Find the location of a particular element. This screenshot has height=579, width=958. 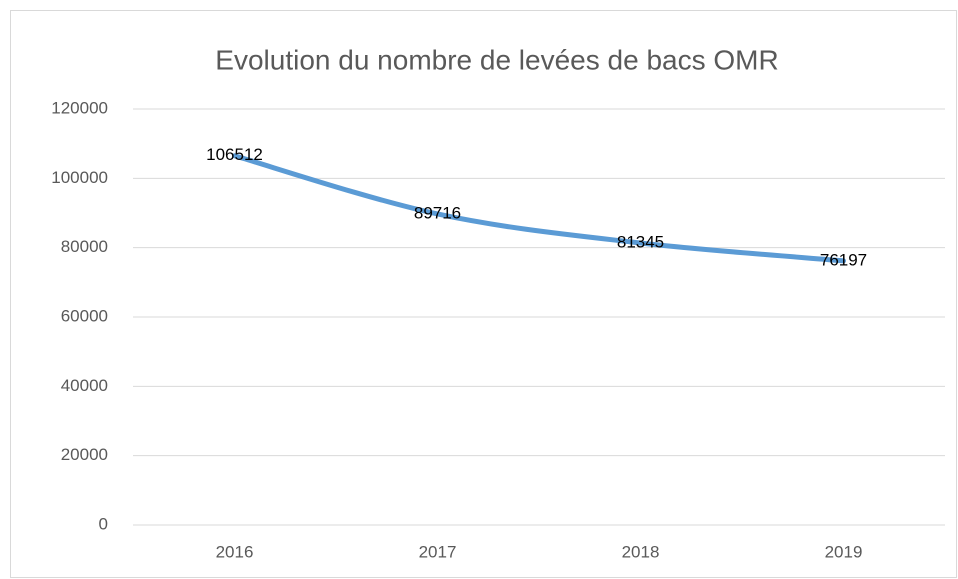

data-label: 89716 is located at coordinates (437, 212).